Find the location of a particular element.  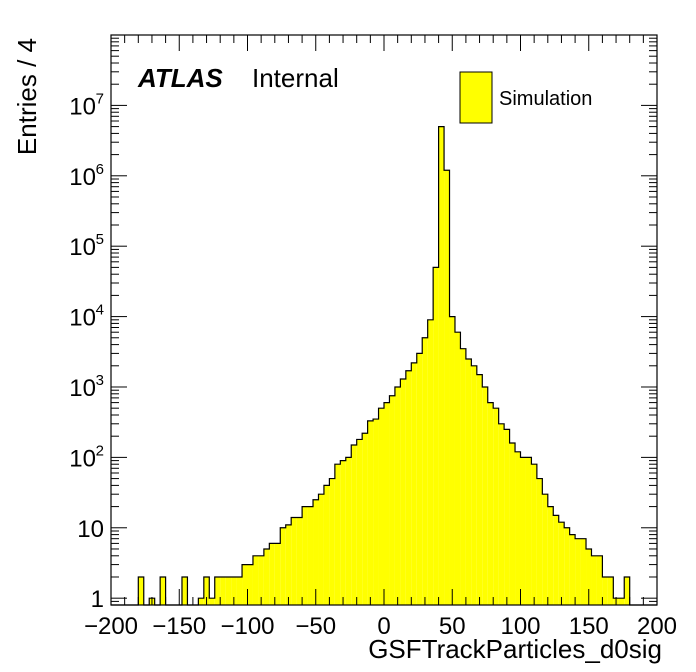

x-tick-label: −50 is located at coordinates (315, 626).